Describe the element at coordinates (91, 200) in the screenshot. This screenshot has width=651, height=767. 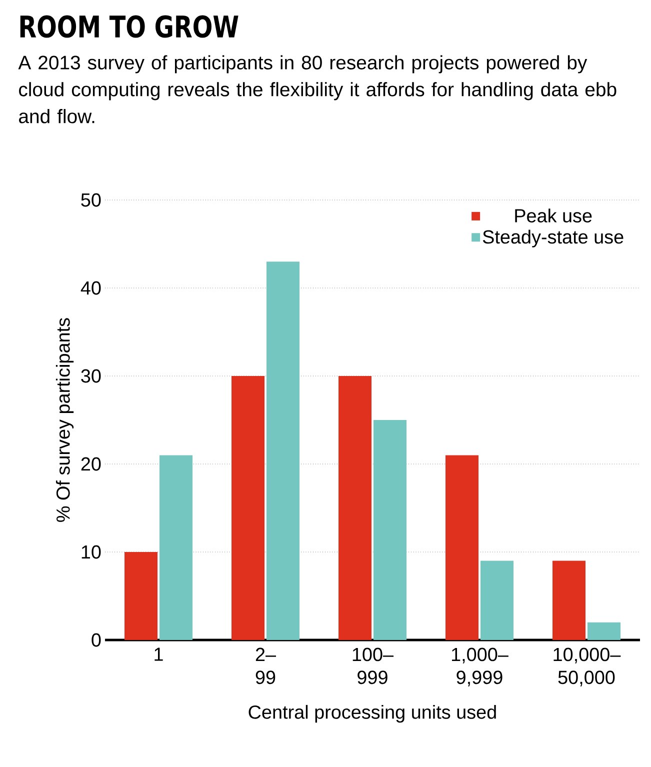
I see `y-tick-label: 50` at that location.